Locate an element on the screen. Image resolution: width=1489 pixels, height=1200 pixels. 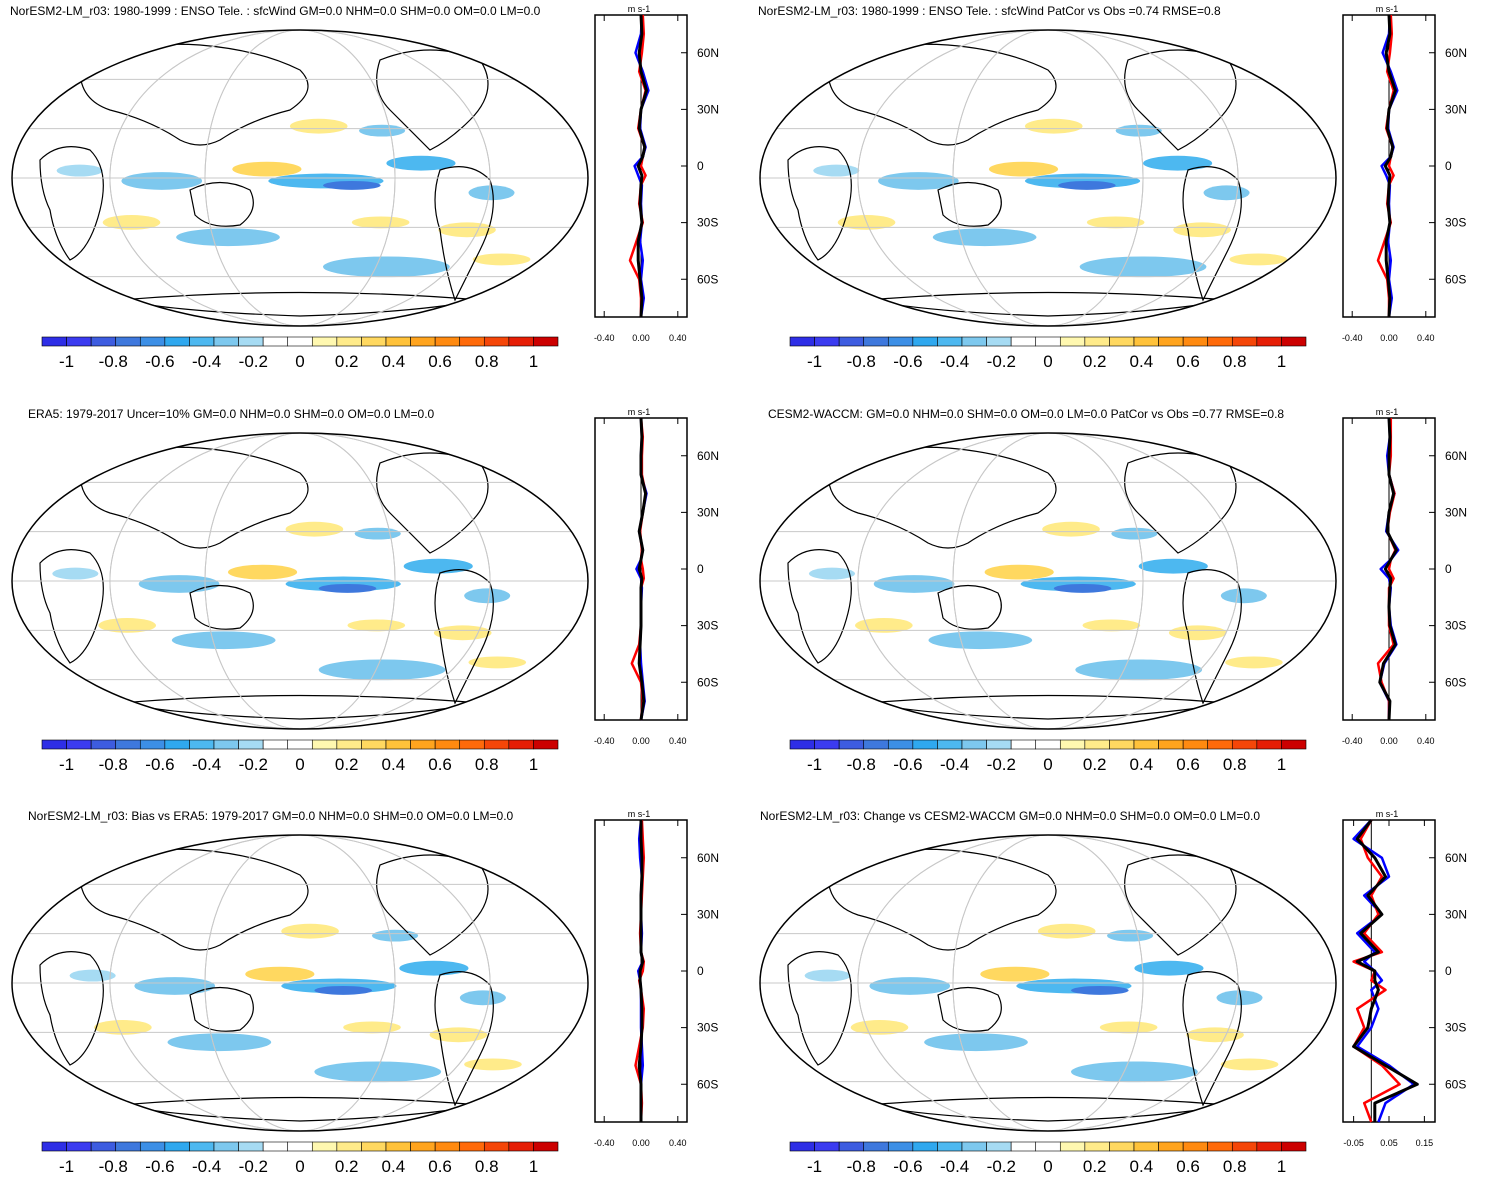
y-tick-label: 30S is located at coordinates (707, 626).